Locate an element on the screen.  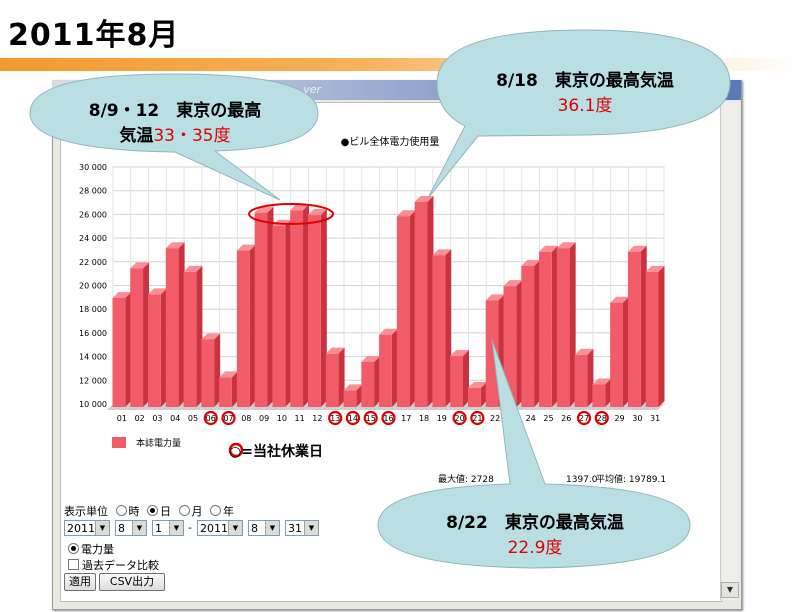
unit-radio-hour is located at coordinates (121, 510).